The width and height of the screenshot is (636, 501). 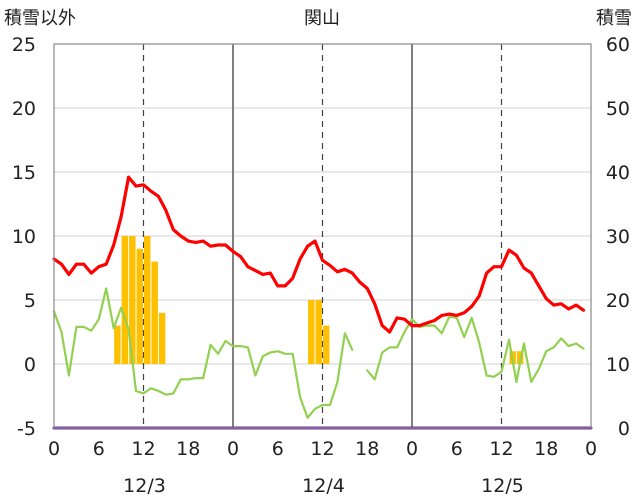 I want to click on left-y-tick-label: -5, so click(x=26, y=429).